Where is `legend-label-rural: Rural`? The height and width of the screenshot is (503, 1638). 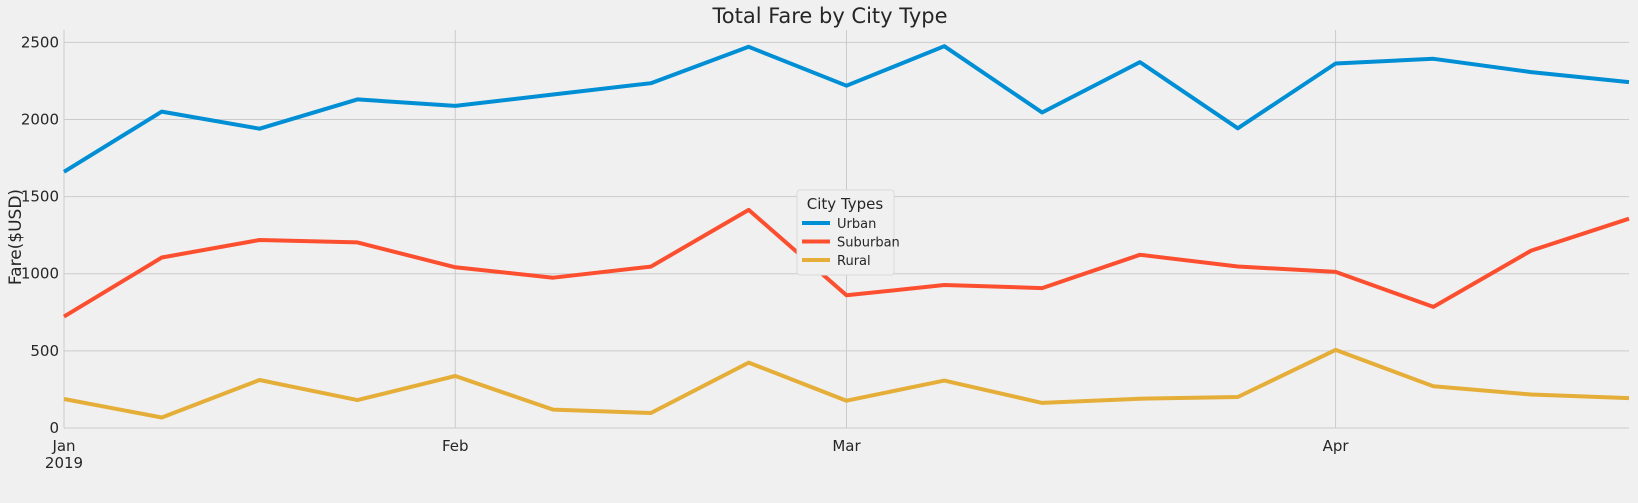 legend-label-rural: Rural is located at coordinates (854, 261).